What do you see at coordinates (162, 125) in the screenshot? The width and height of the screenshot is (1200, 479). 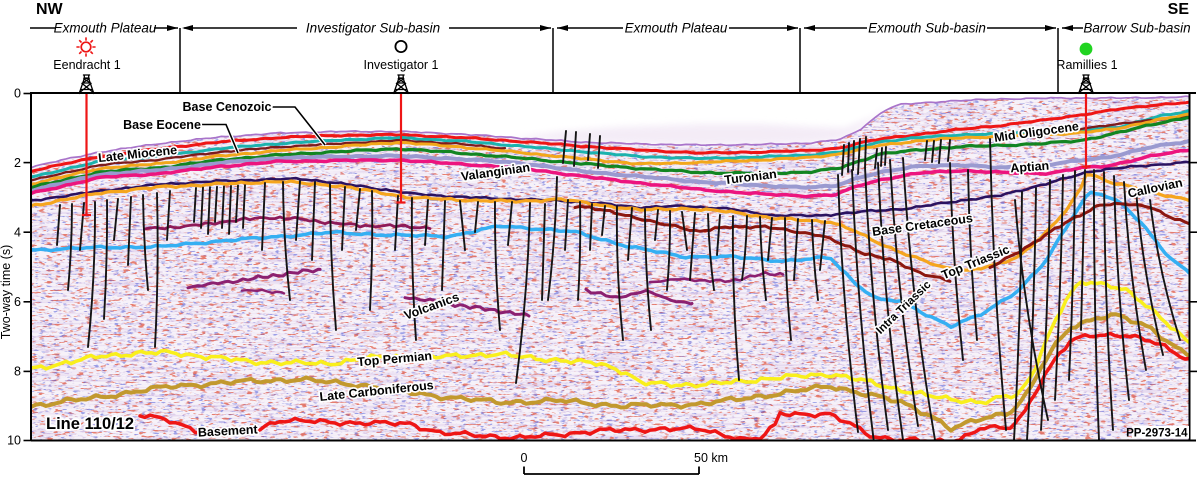 I see `svg-text: Base Eocene` at bounding box center [162, 125].